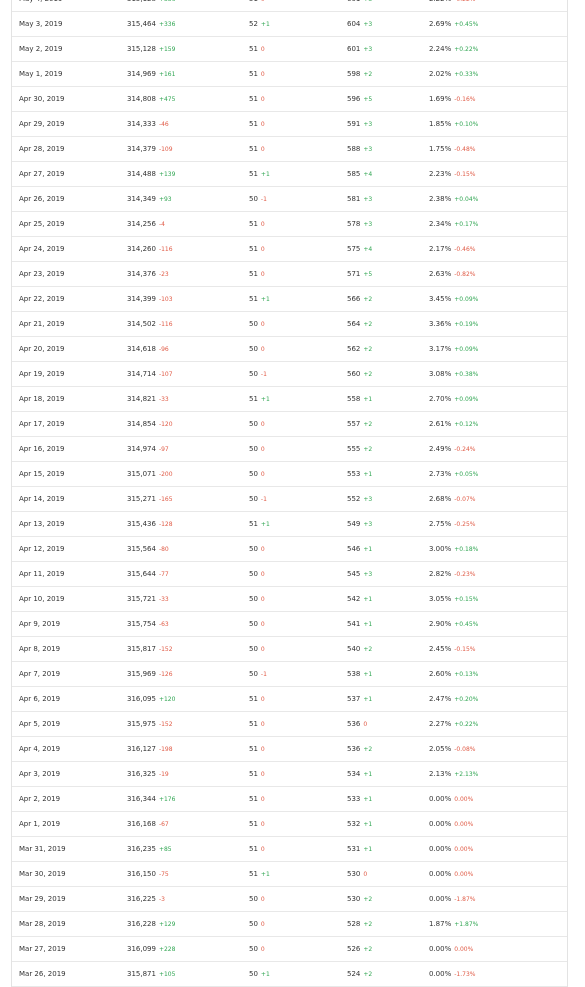 The width and height of the screenshot is (585, 987). I want to click on date-value: Apr 23, 2019, so click(42, 274).